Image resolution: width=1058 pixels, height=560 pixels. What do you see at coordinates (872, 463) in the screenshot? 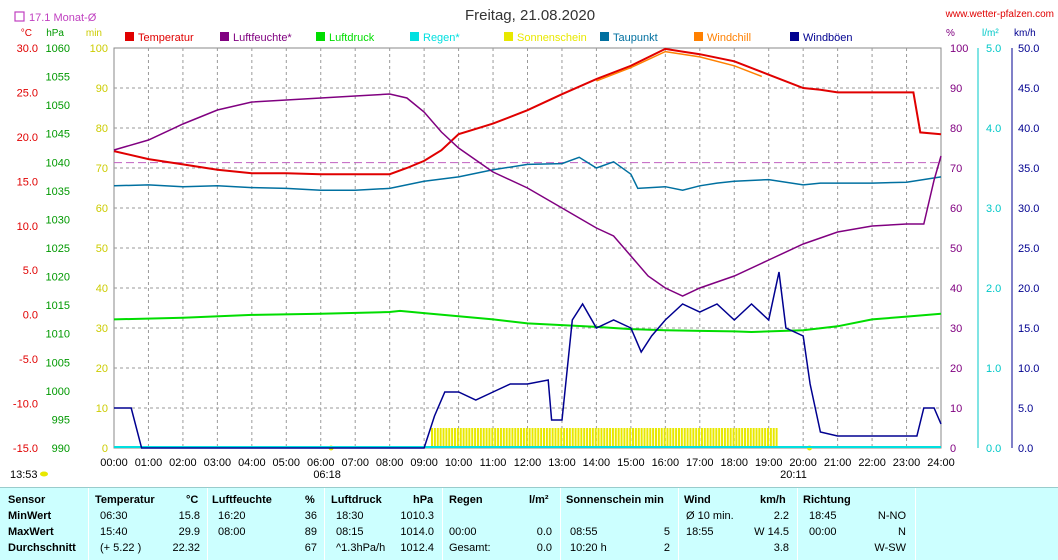
I see `x-tick-label: 22:00` at bounding box center [872, 463].